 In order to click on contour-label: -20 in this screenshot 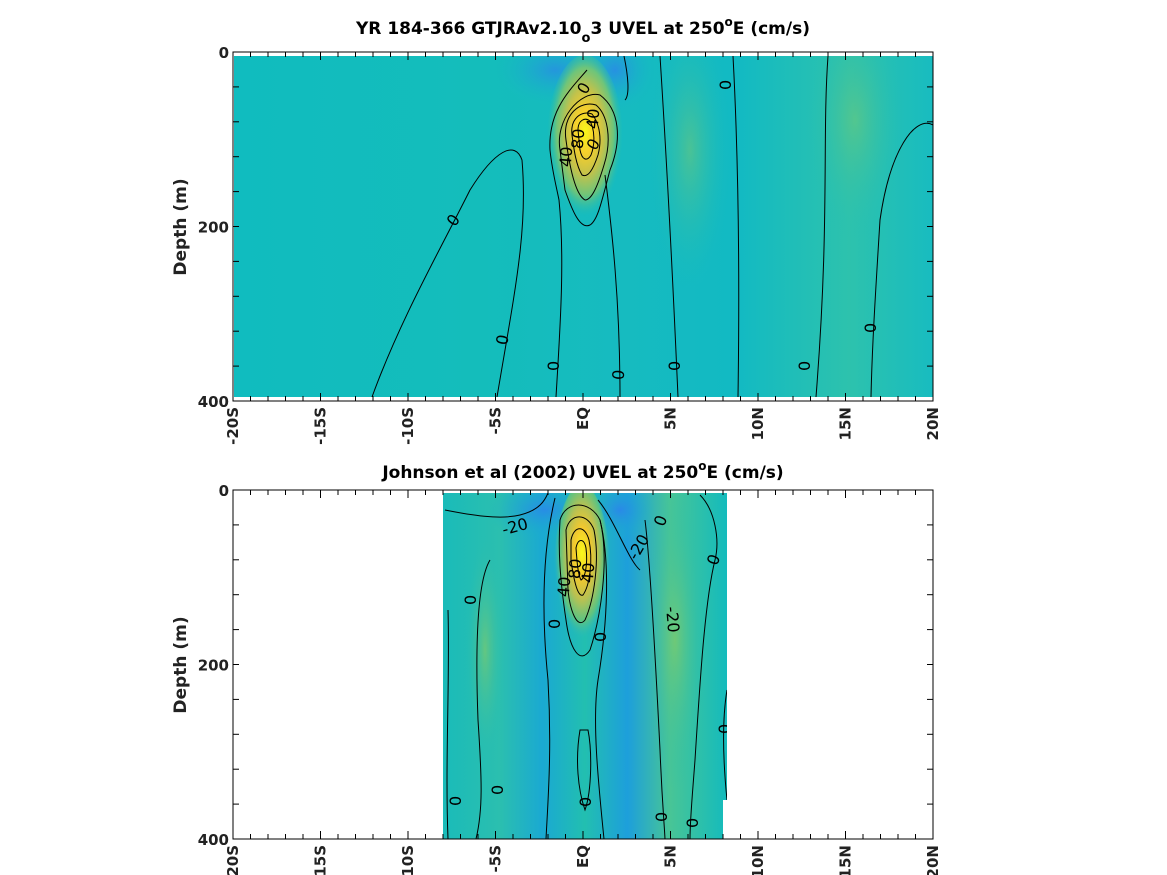, I will do `click(672, 620)`.